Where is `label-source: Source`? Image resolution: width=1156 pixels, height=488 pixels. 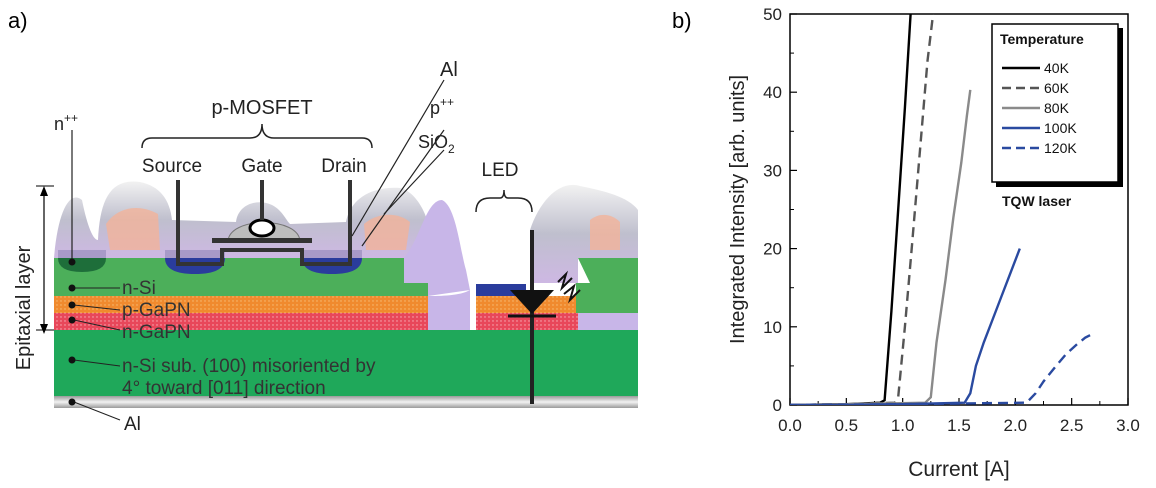 label-source: Source is located at coordinates (172, 166).